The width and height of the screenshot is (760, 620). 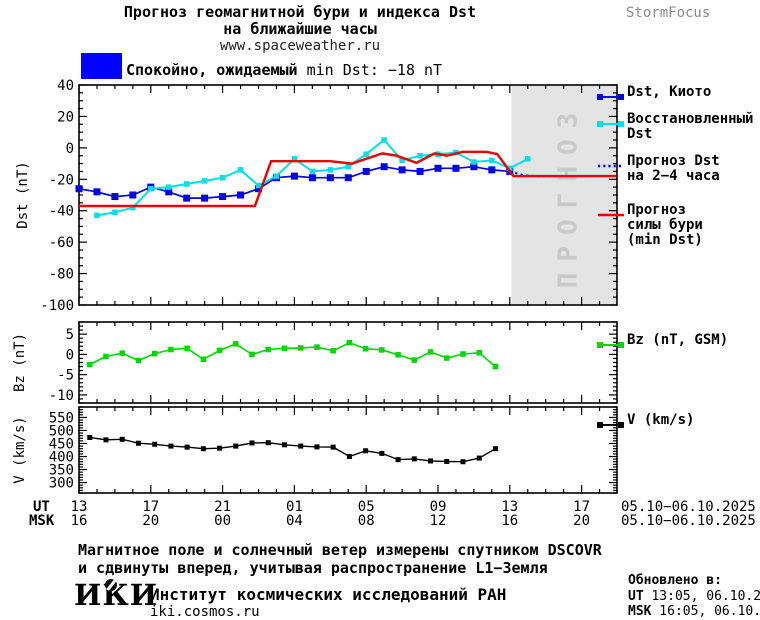 What do you see at coordinates (20, 362) in the screenshot?
I see `y-axis-title-bz: Bz (nT)` at bounding box center [20, 362].